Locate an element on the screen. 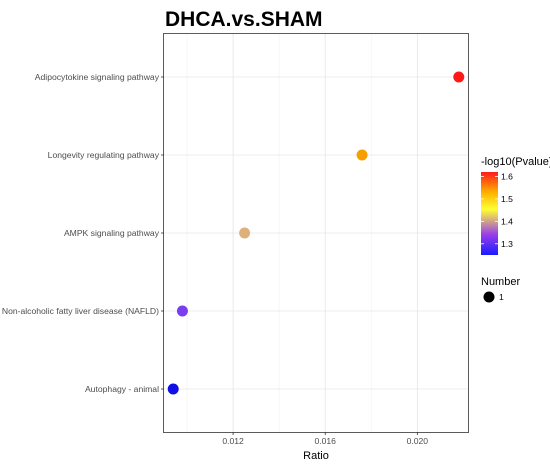 The image size is (550, 465). x-tick-label: 0.016 is located at coordinates (325, 441).